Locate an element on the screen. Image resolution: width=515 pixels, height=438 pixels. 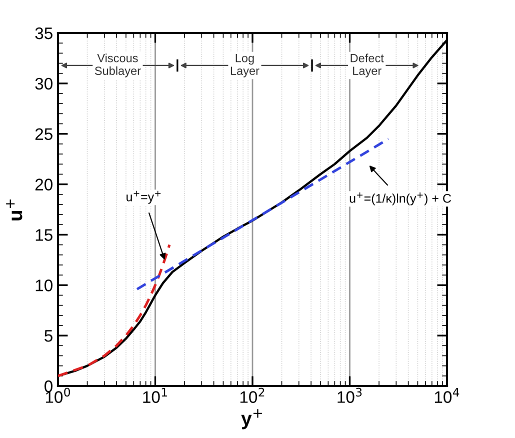
annotation: u$^{+}$=y$^{+}$ is located at coordinates (143, 197).